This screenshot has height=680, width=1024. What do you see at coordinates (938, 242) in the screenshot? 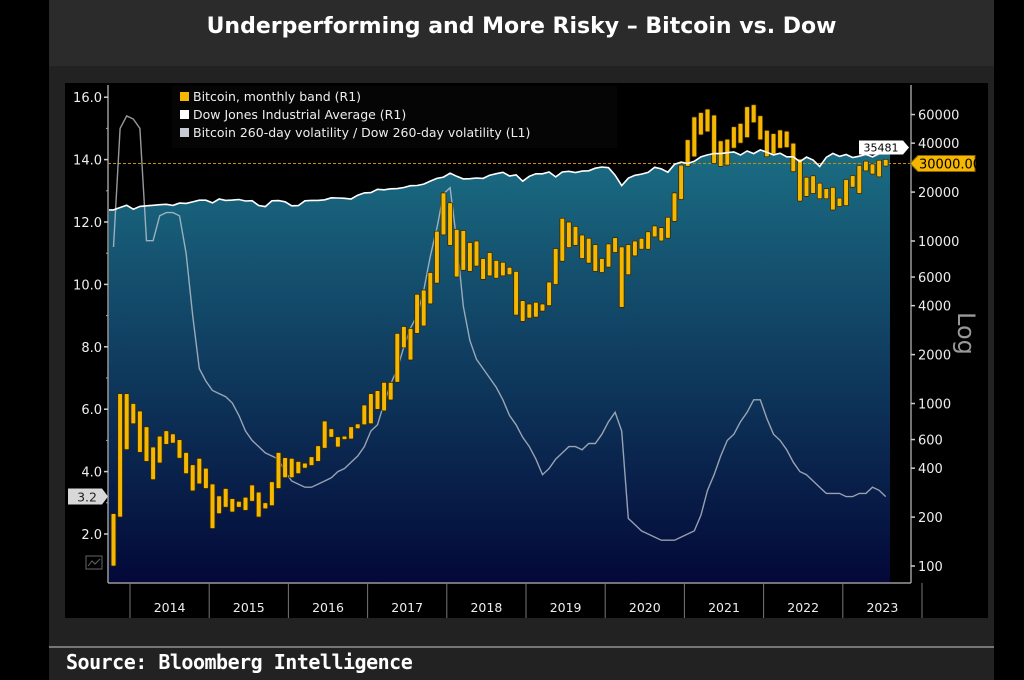
I see `right-tick-label: 10000` at bounding box center [938, 242].